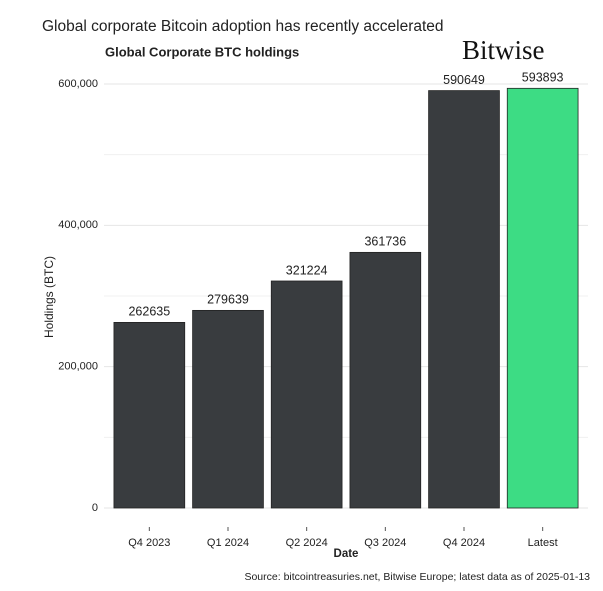 The height and width of the screenshot is (591, 603). What do you see at coordinates (202, 51) in the screenshot?
I see `chart-title: Global Corporate BTC holdings` at bounding box center [202, 51].